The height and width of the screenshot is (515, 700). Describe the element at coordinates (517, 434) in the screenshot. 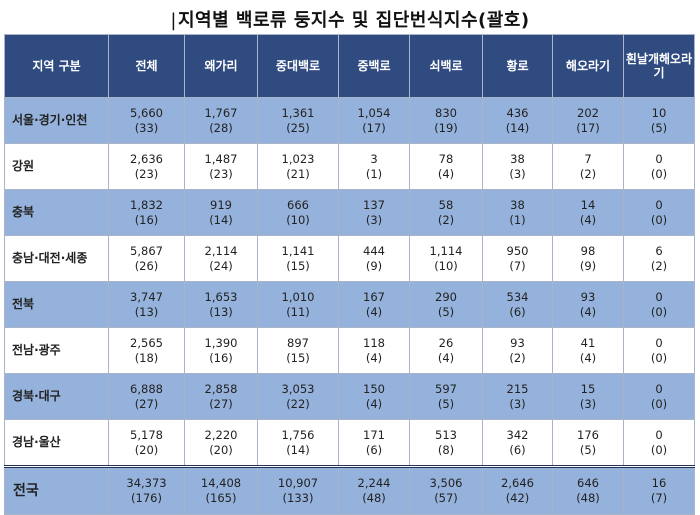

I see `nest-count: 342` at that location.